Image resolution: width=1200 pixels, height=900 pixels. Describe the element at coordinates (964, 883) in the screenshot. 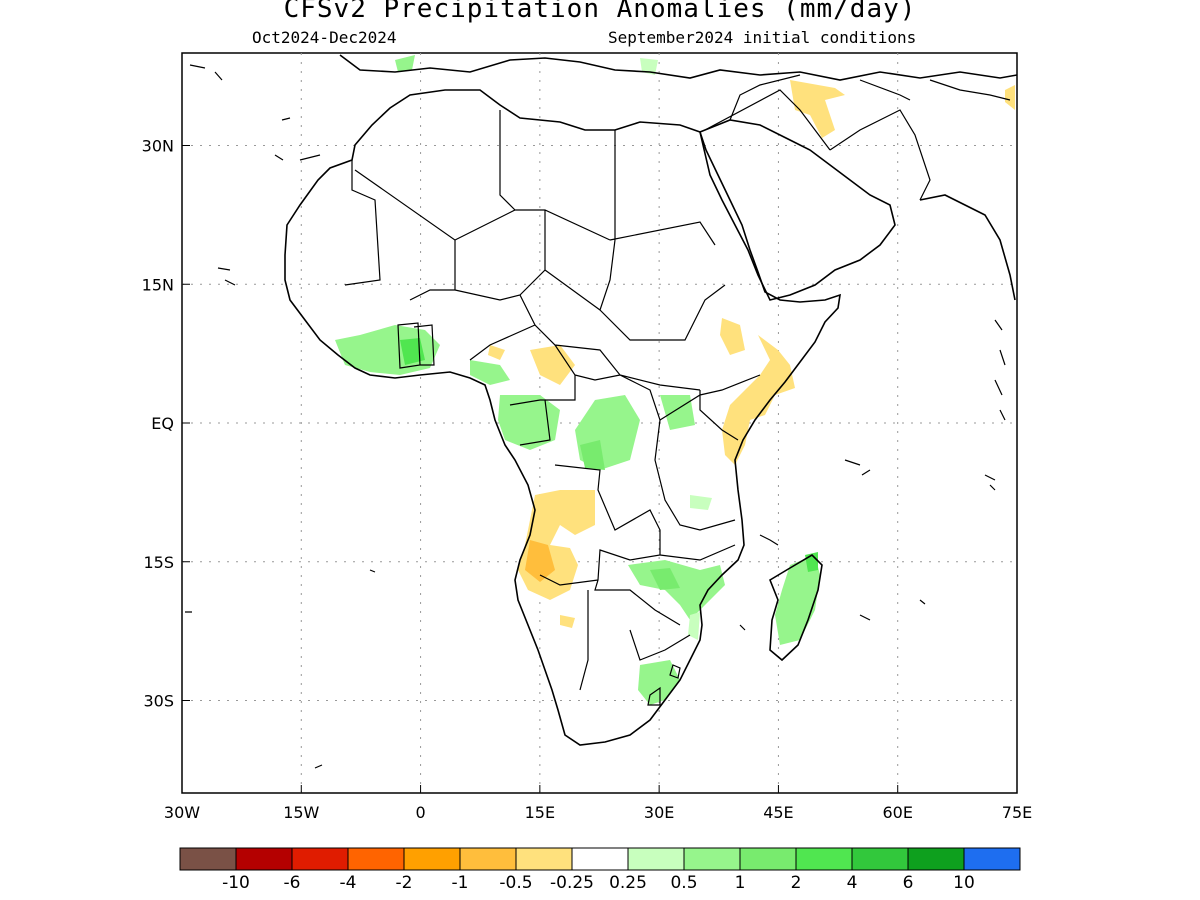

I see `legend-label: 10` at that location.